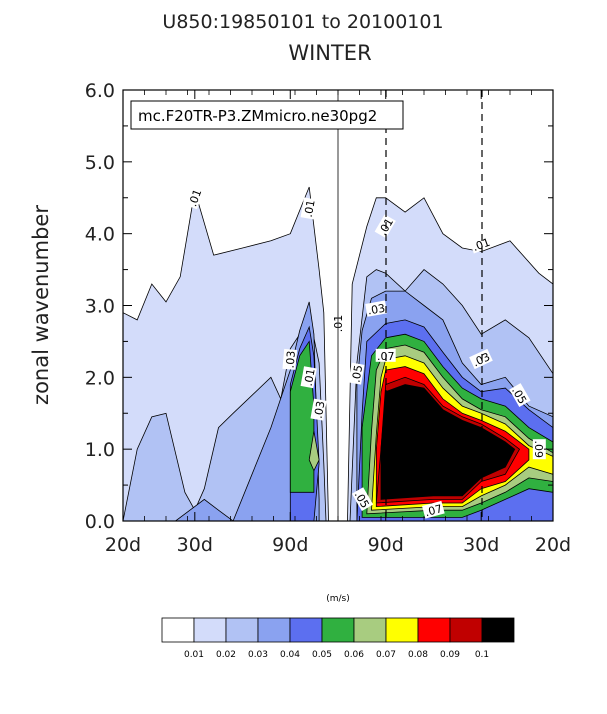 The height and width of the screenshot is (714, 607). I want to click on colorbar-label: 0.02, so click(226, 655).